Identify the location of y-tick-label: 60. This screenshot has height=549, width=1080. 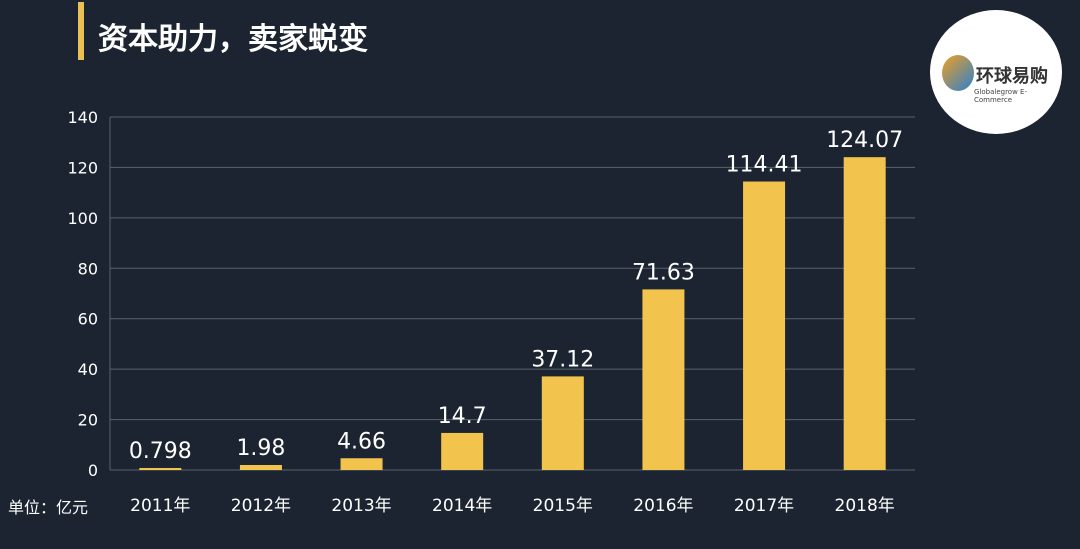
(88, 319).